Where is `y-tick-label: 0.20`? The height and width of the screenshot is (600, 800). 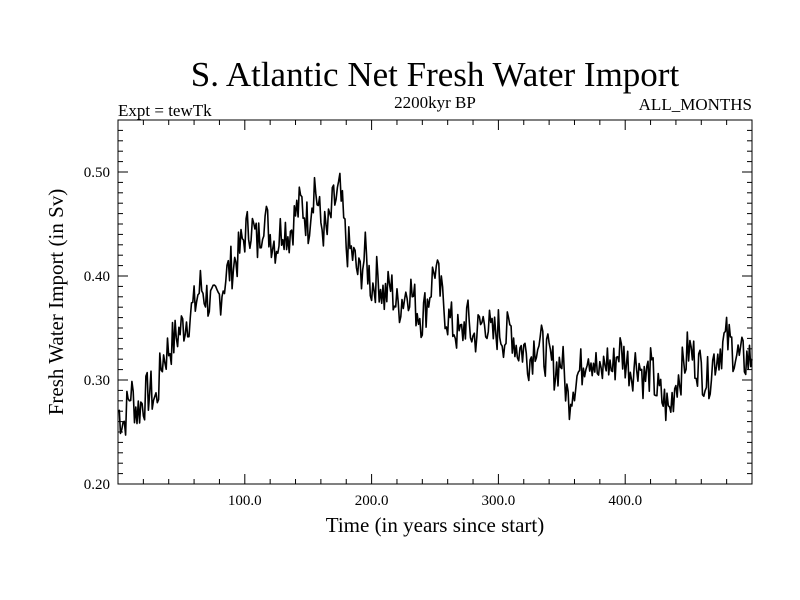 y-tick-label: 0.20 is located at coordinates (97, 485).